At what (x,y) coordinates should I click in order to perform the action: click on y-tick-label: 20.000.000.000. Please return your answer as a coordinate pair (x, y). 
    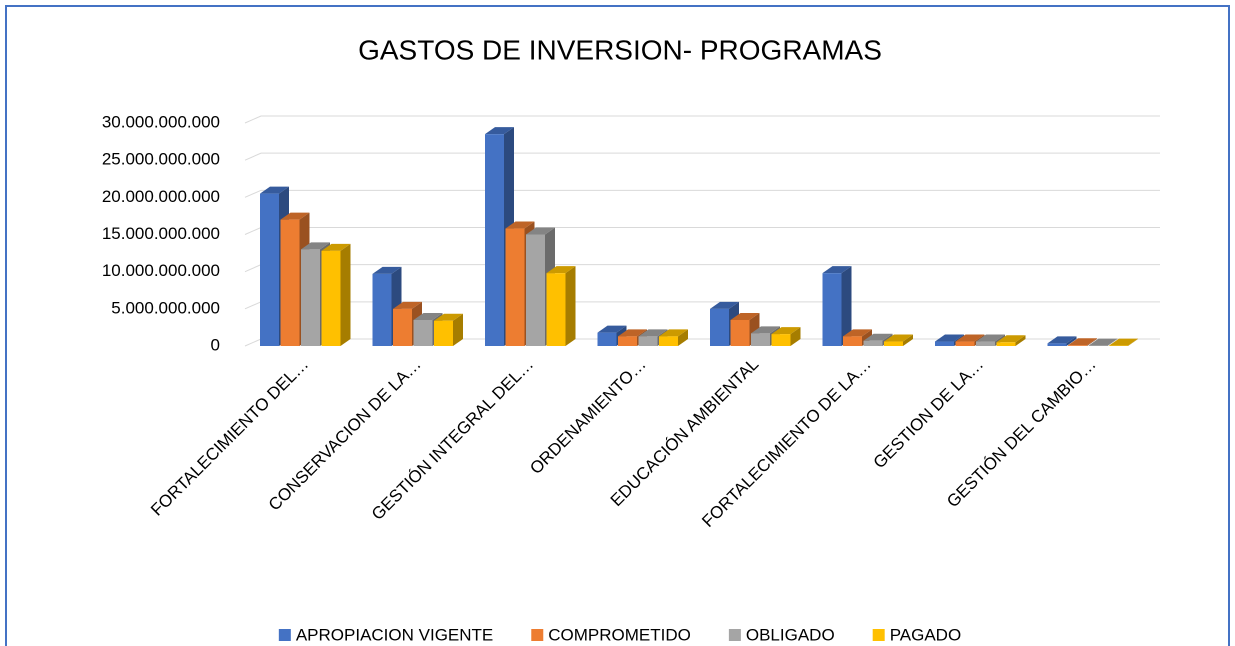
    Looking at the image, I should click on (161, 196).